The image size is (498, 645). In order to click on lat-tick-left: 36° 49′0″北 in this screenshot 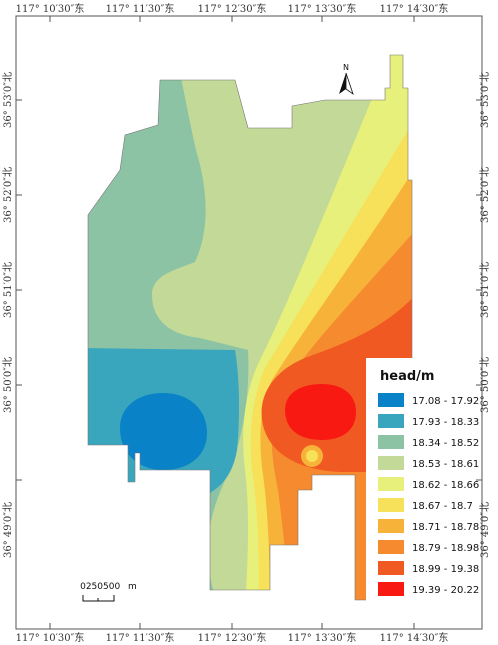, I will do `click(8, 530)`.